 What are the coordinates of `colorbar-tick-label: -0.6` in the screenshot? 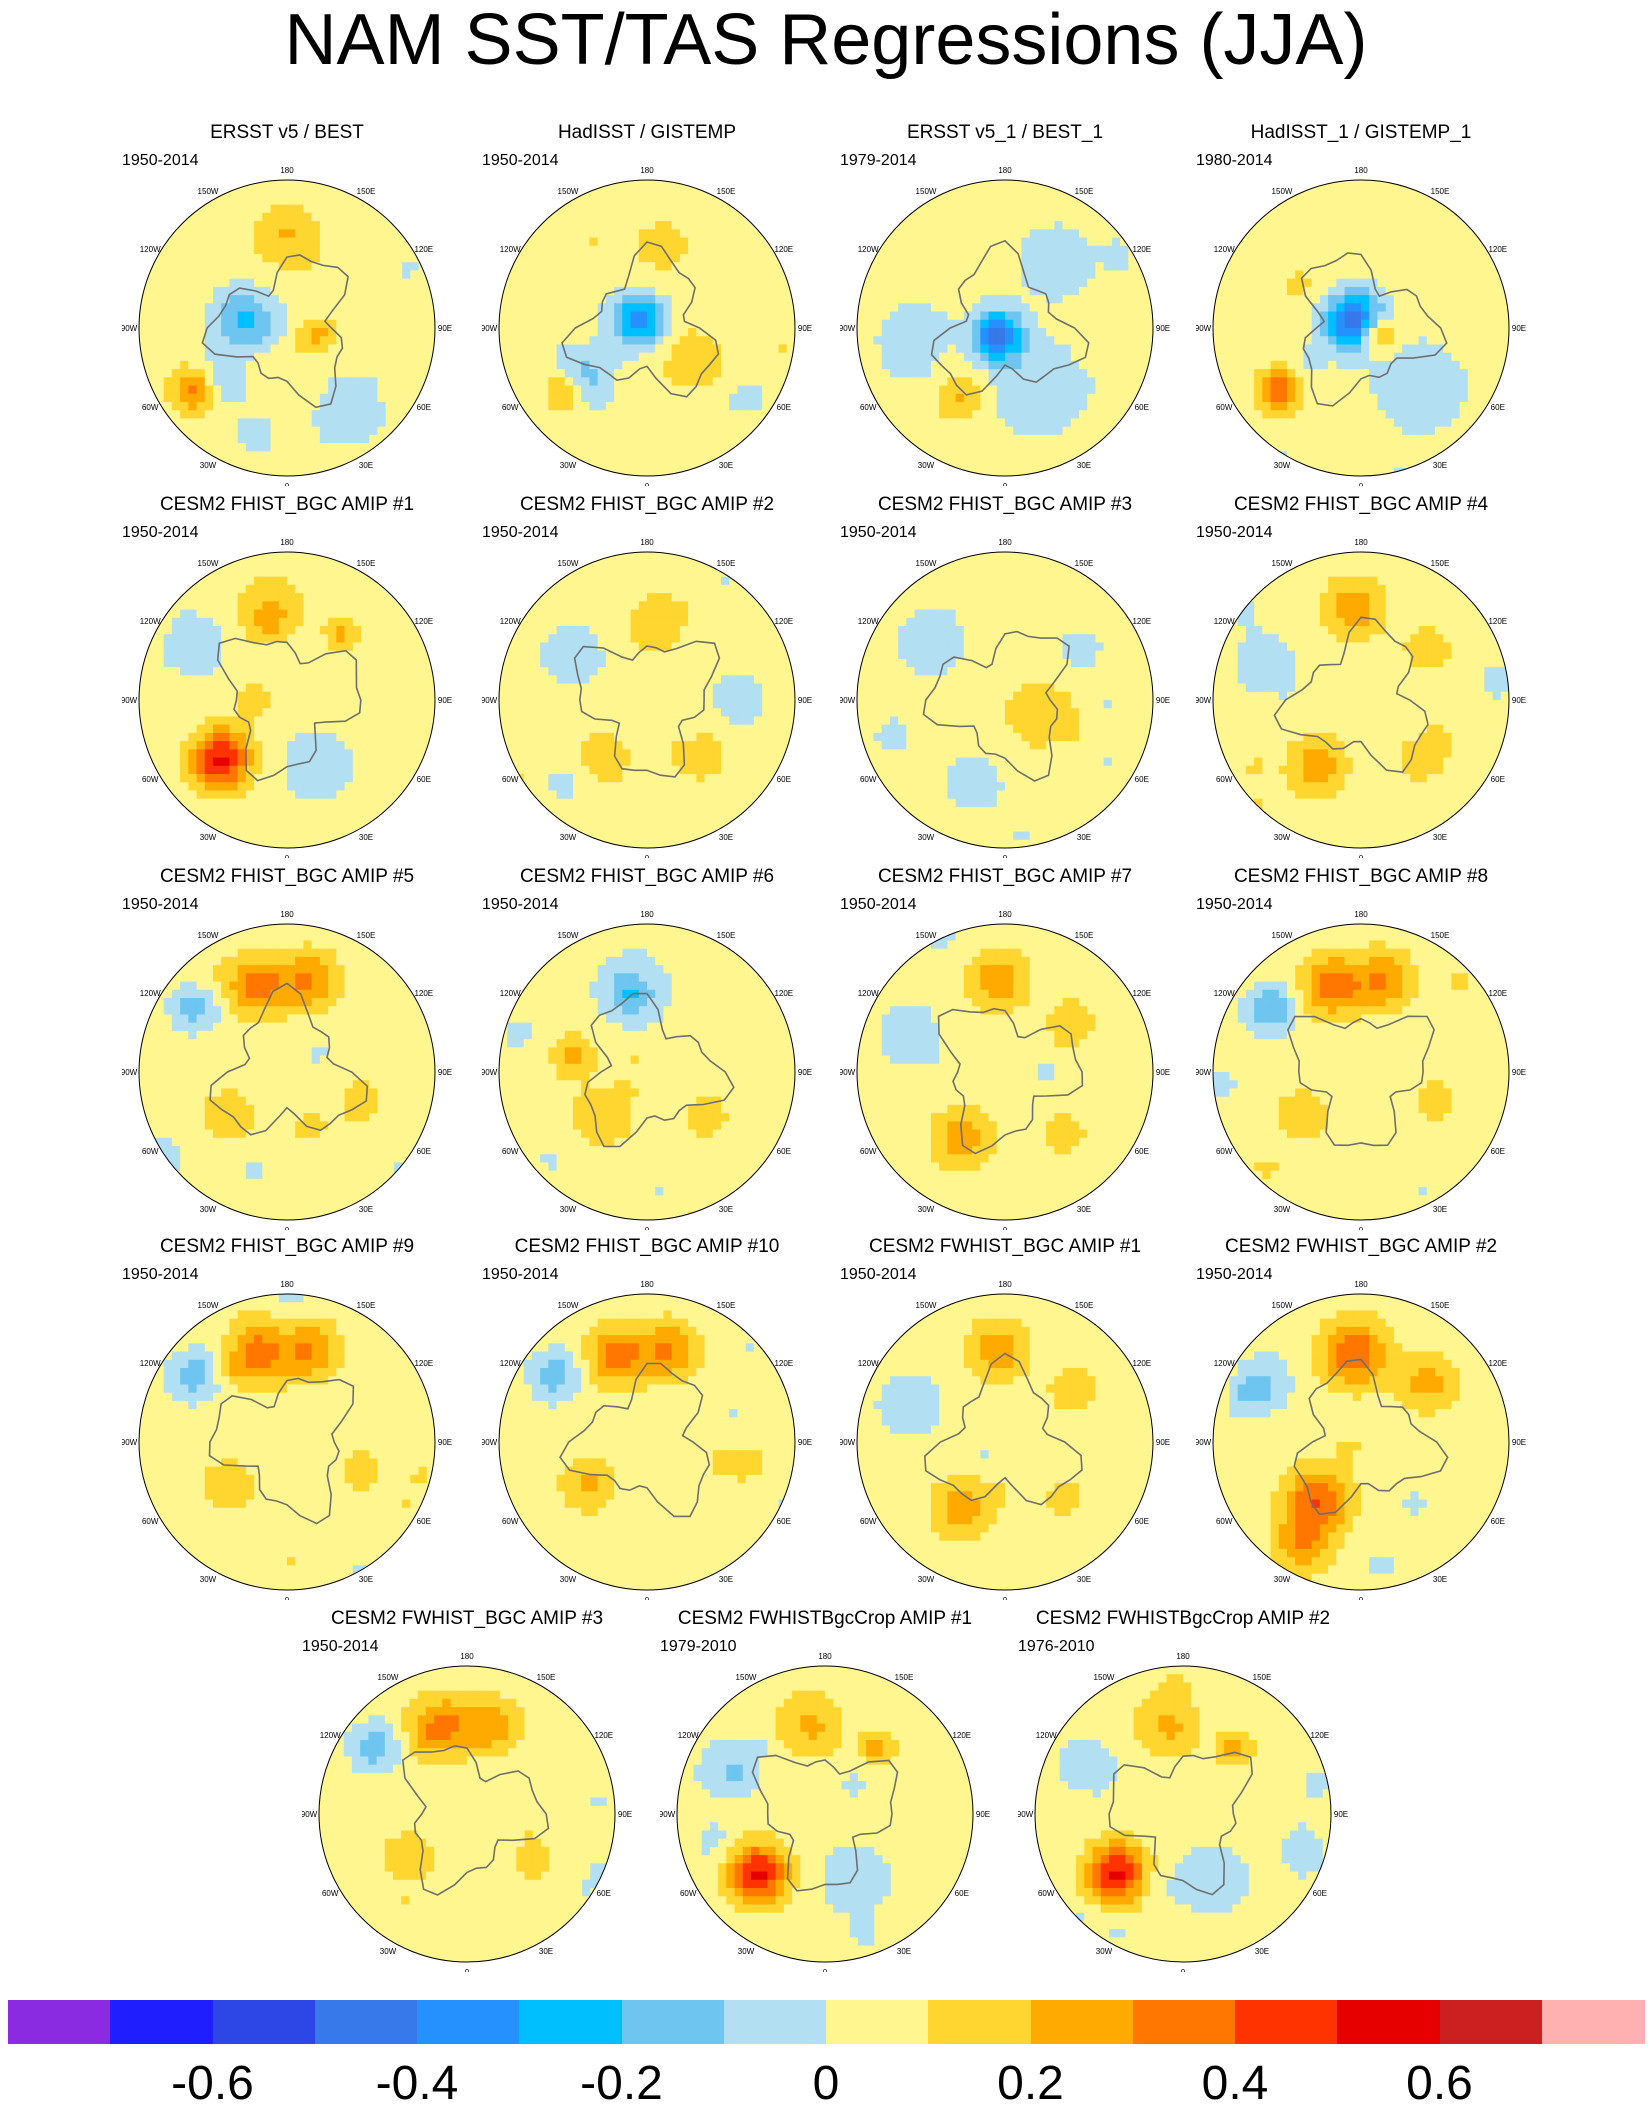 It's located at (213, 2084).